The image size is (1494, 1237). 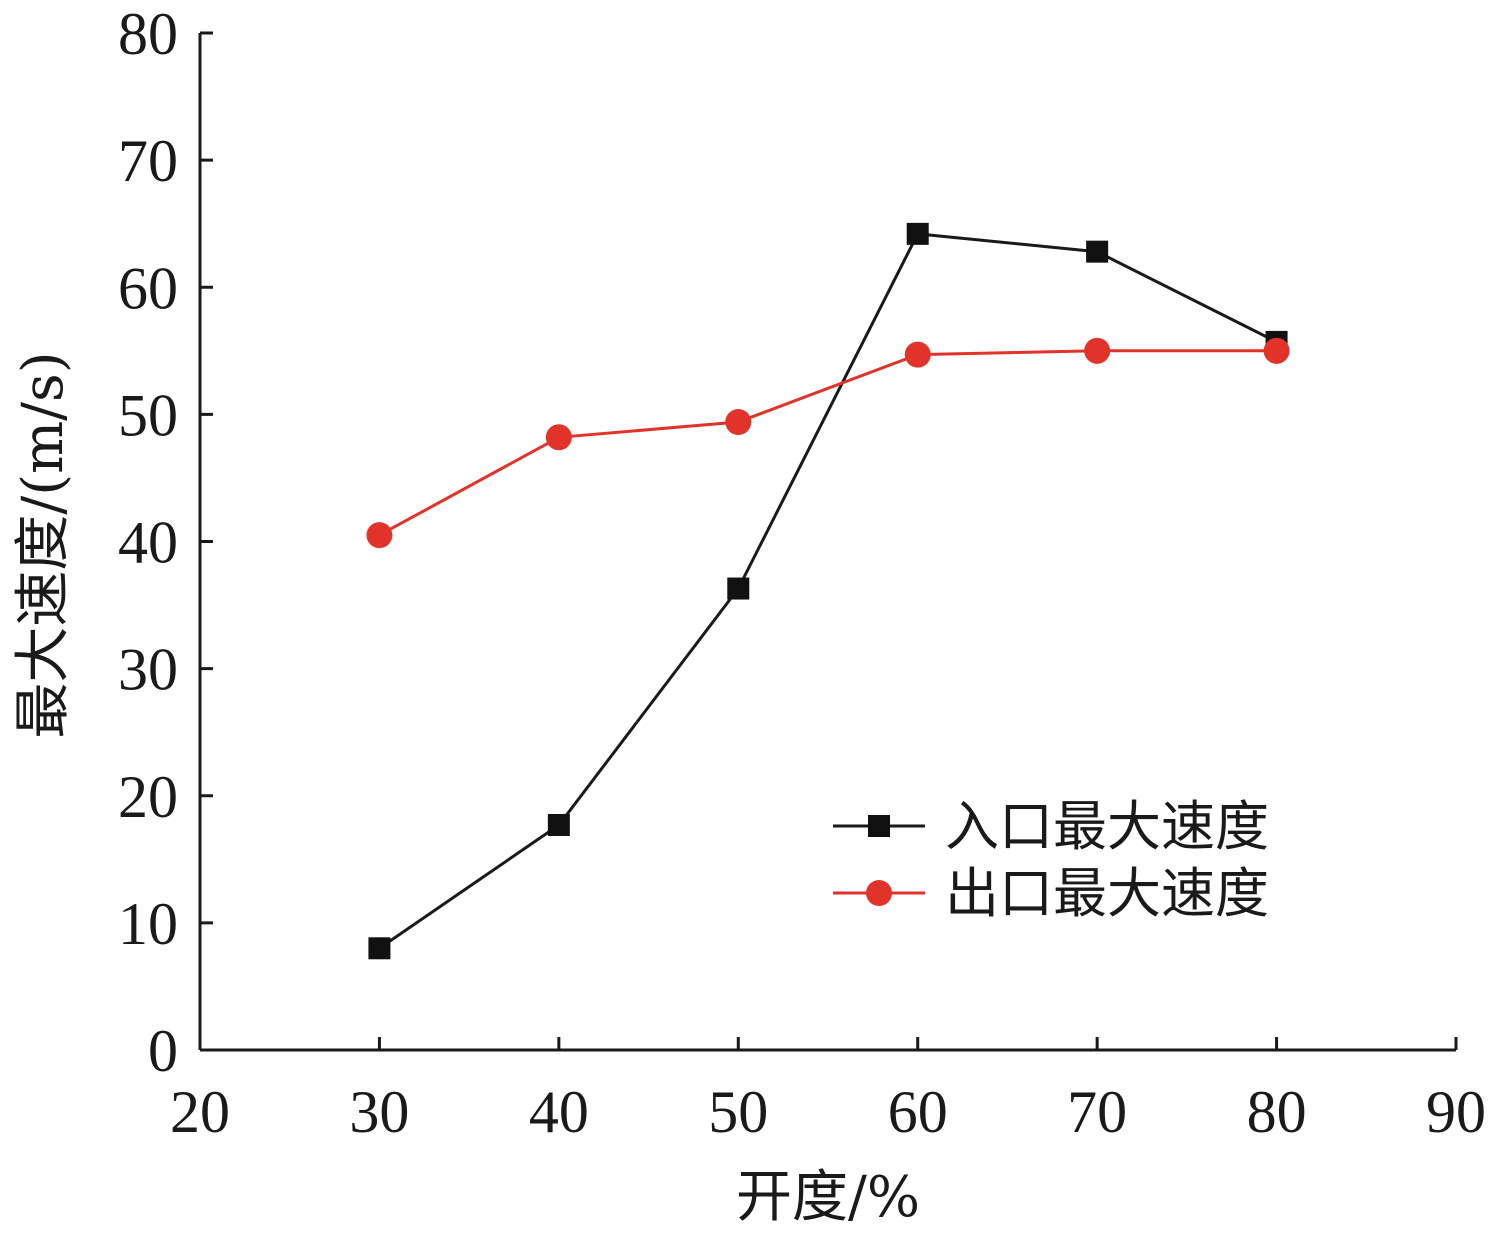 I want to click on x-tick-label: 40, so click(x=559, y=1112).